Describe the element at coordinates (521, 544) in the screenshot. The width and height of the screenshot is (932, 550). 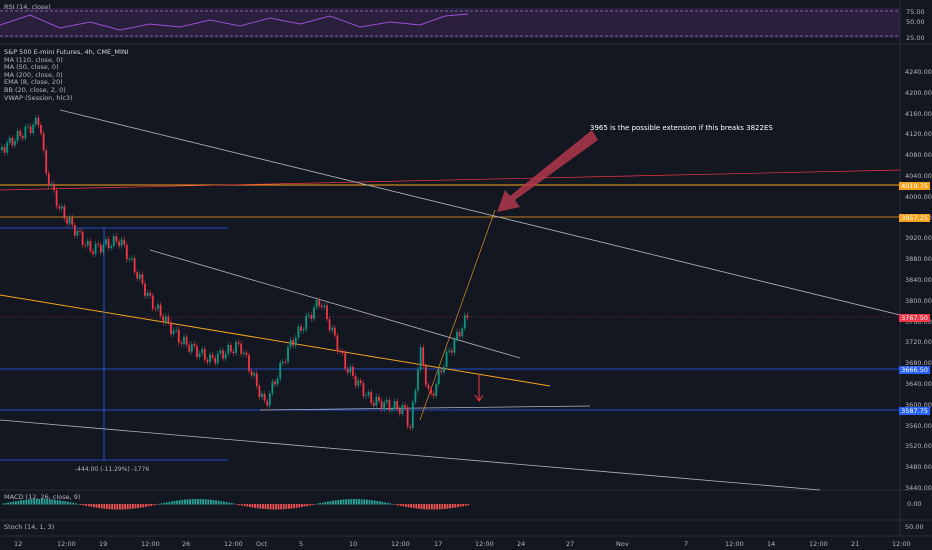
I see `time-axis-label: 24` at that location.